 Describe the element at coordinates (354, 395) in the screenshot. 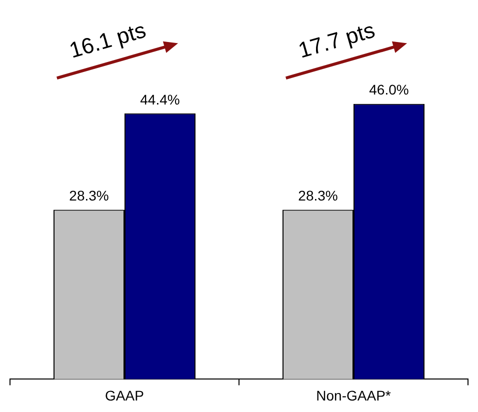

I see `x-tick-label: Non-GAAP*` at that location.